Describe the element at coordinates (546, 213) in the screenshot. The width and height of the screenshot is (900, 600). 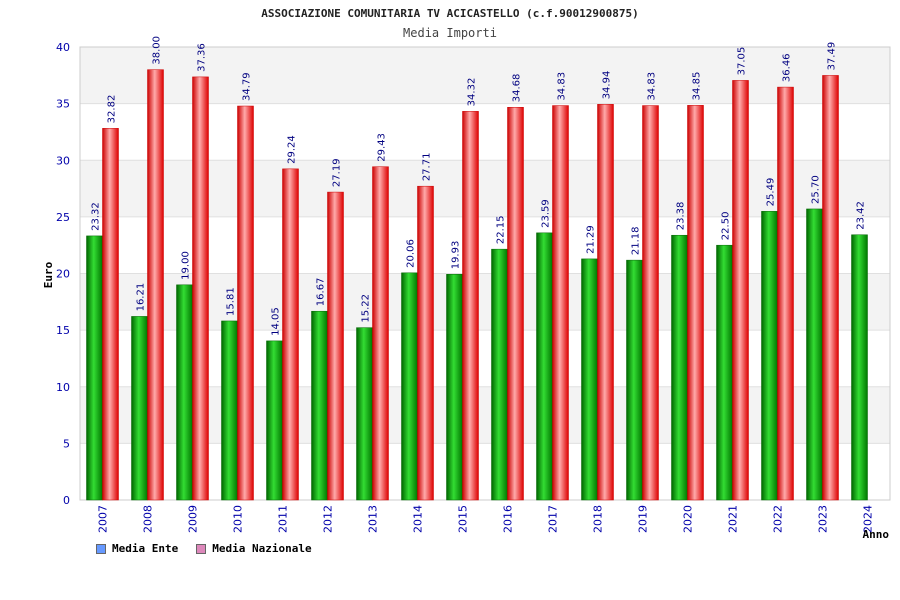
I see `value-label-ente-2017: 23.59` at that location.